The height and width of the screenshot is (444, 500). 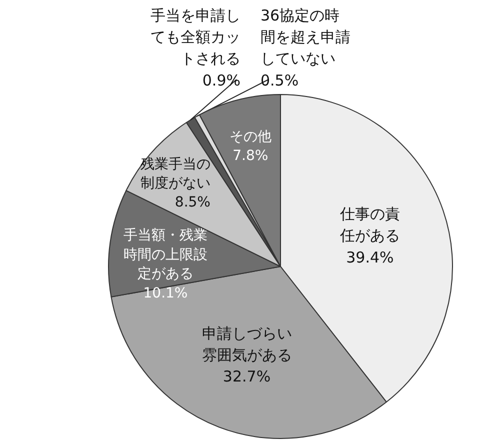 What do you see at coordinates (165, 293) in the screenshot?
I see `data-label: 10.1%` at bounding box center [165, 293].